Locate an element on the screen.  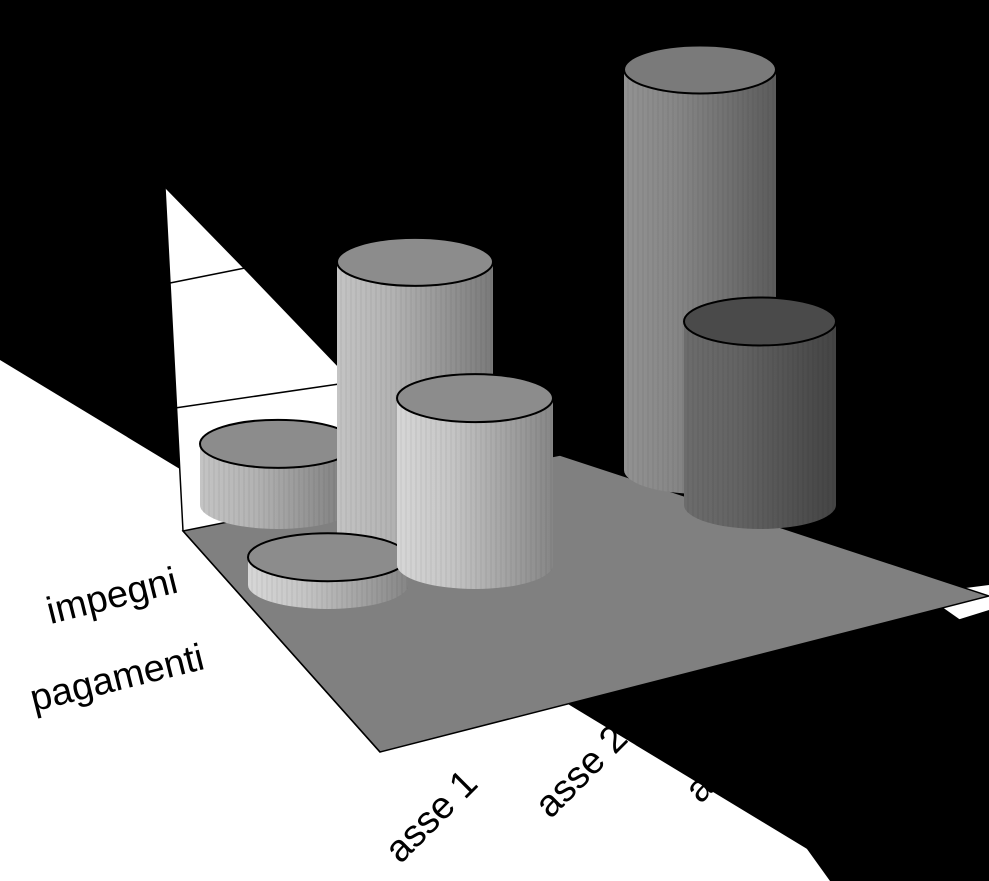
category-label-2: asse 2 is located at coordinates (581, 771).